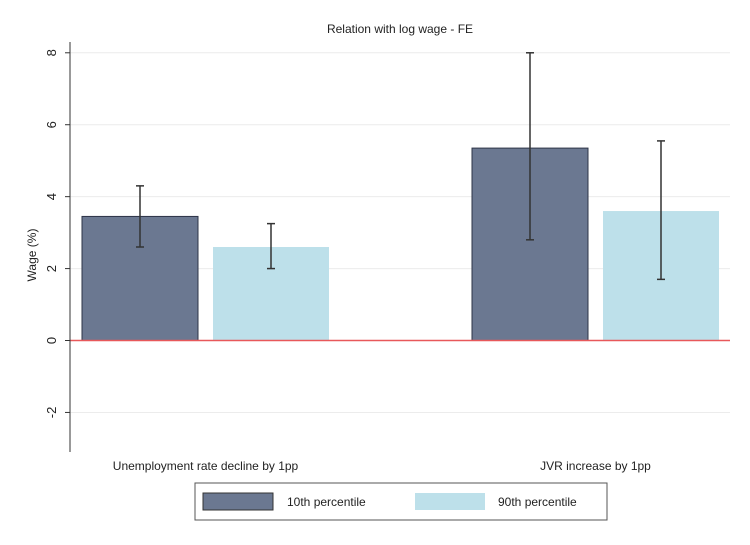 The height and width of the screenshot is (545, 750). Describe the element at coordinates (400, 29) in the screenshot. I see `chart-title: Relation with log wage - FE` at that location.